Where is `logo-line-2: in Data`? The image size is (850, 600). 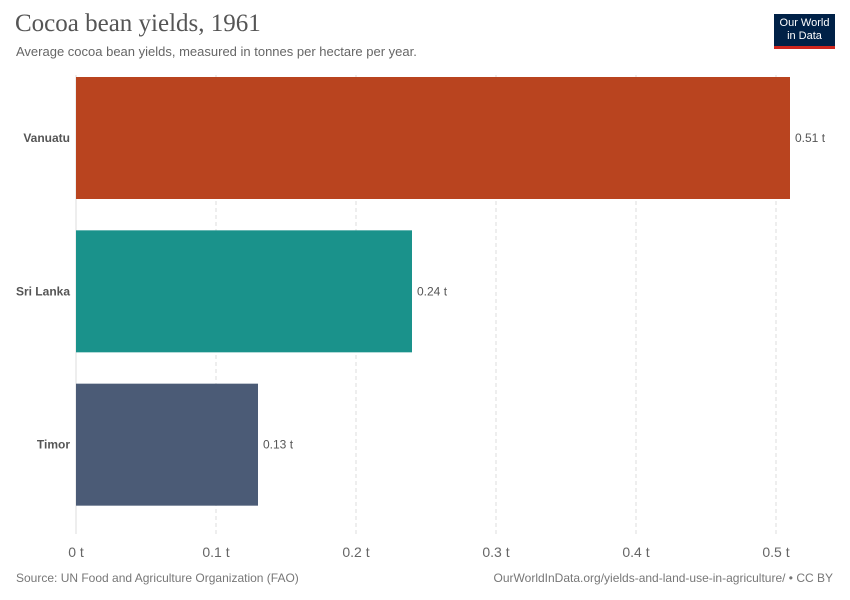
logo-line-2: in Data is located at coordinates (804, 36).